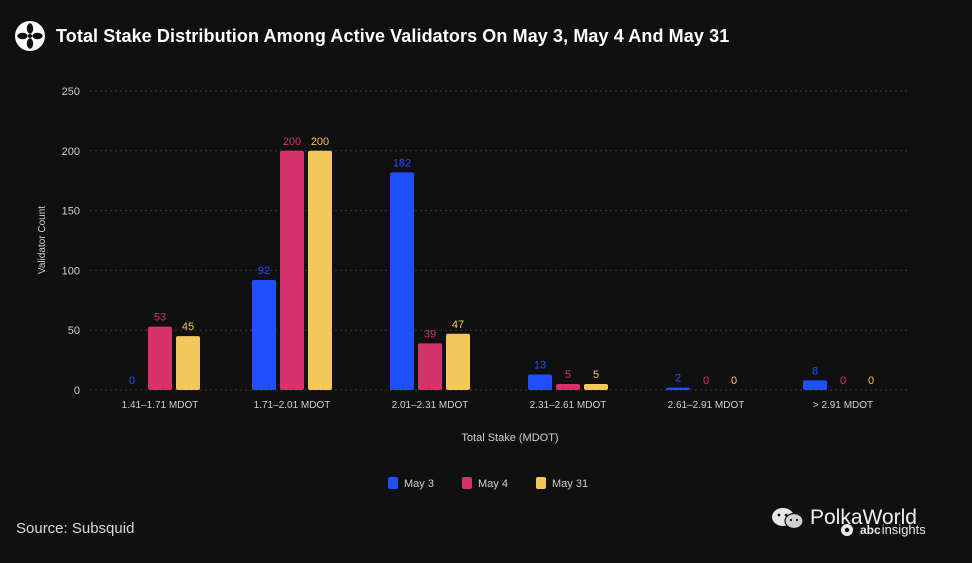  Describe the element at coordinates (264, 271) in the screenshot. I see `data-label: 92` at that location.